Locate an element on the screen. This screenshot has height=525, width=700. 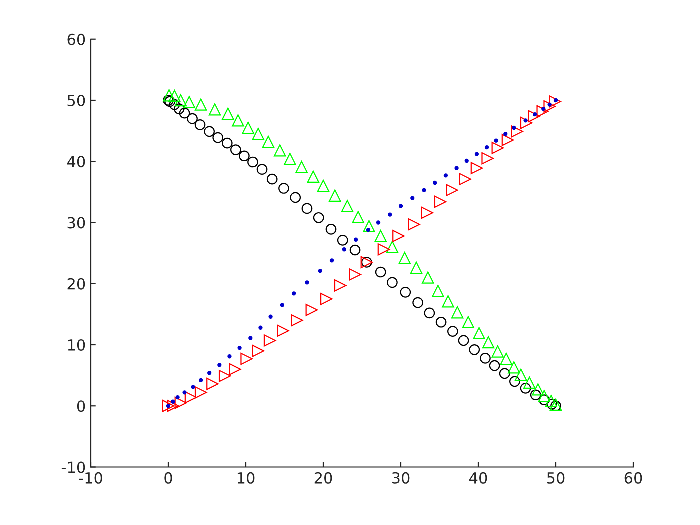
x-tick-label: 40 is located at coordinates (479, 478).